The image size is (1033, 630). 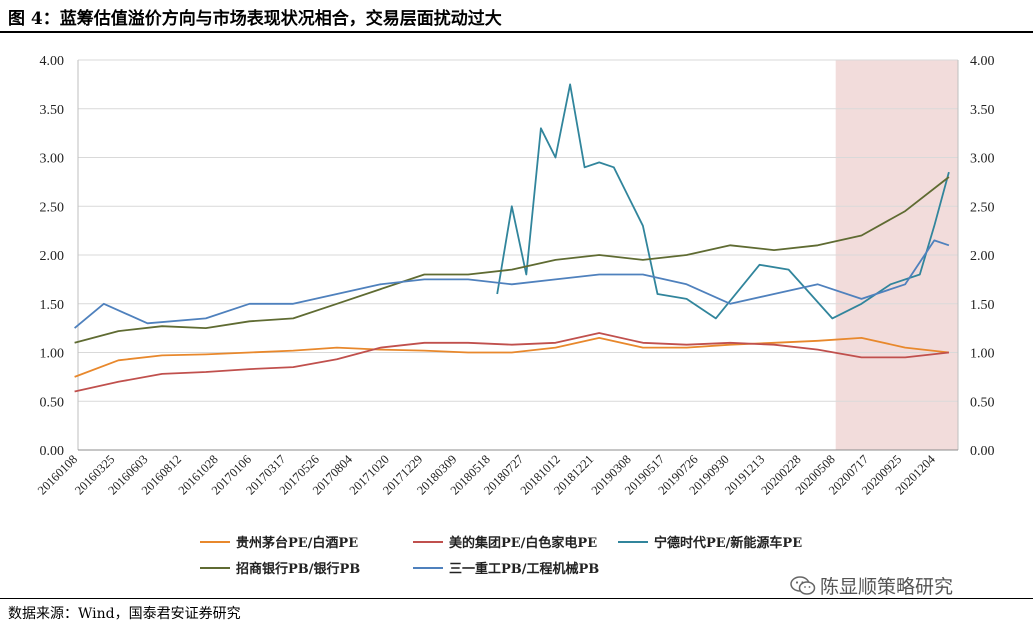 I want to click on y-tick-label: 0.00, so click(x=52, y=451).